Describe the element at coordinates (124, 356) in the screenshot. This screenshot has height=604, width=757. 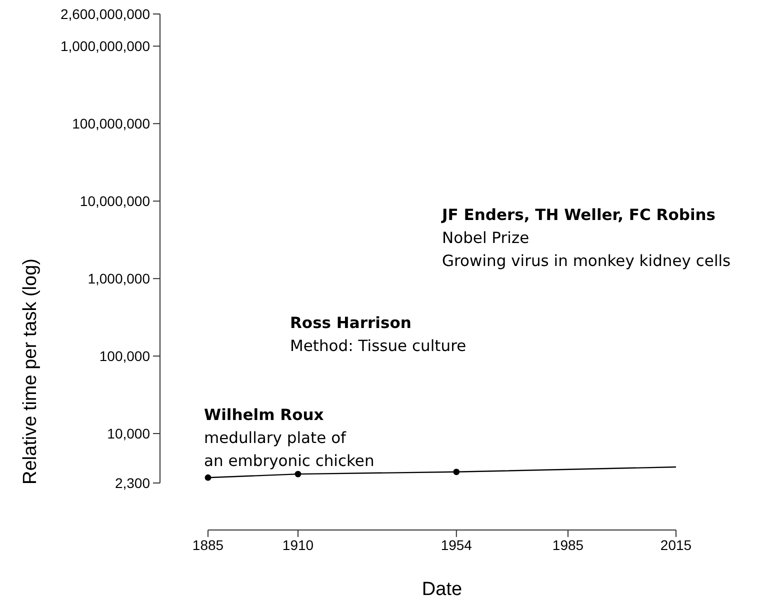
I see `y-tick-label: 100,000` at that location.